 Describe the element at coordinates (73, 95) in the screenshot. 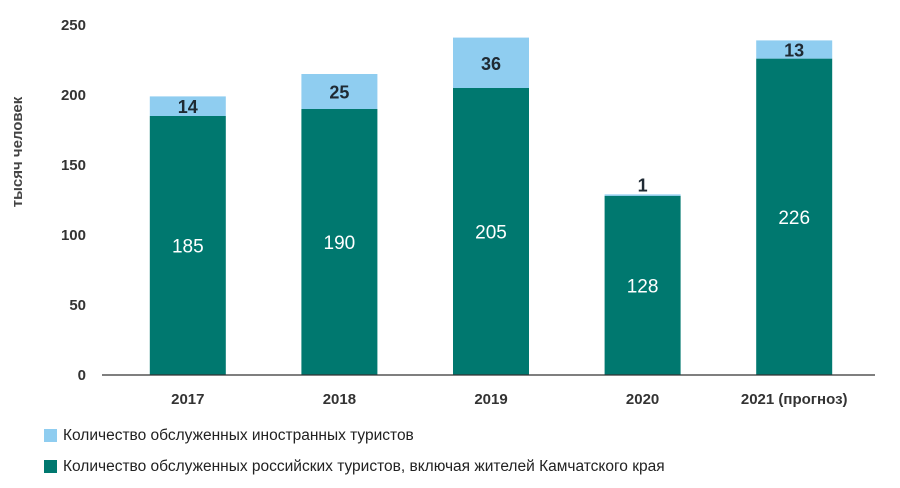

I see `y-tick-label: 200` at that location.